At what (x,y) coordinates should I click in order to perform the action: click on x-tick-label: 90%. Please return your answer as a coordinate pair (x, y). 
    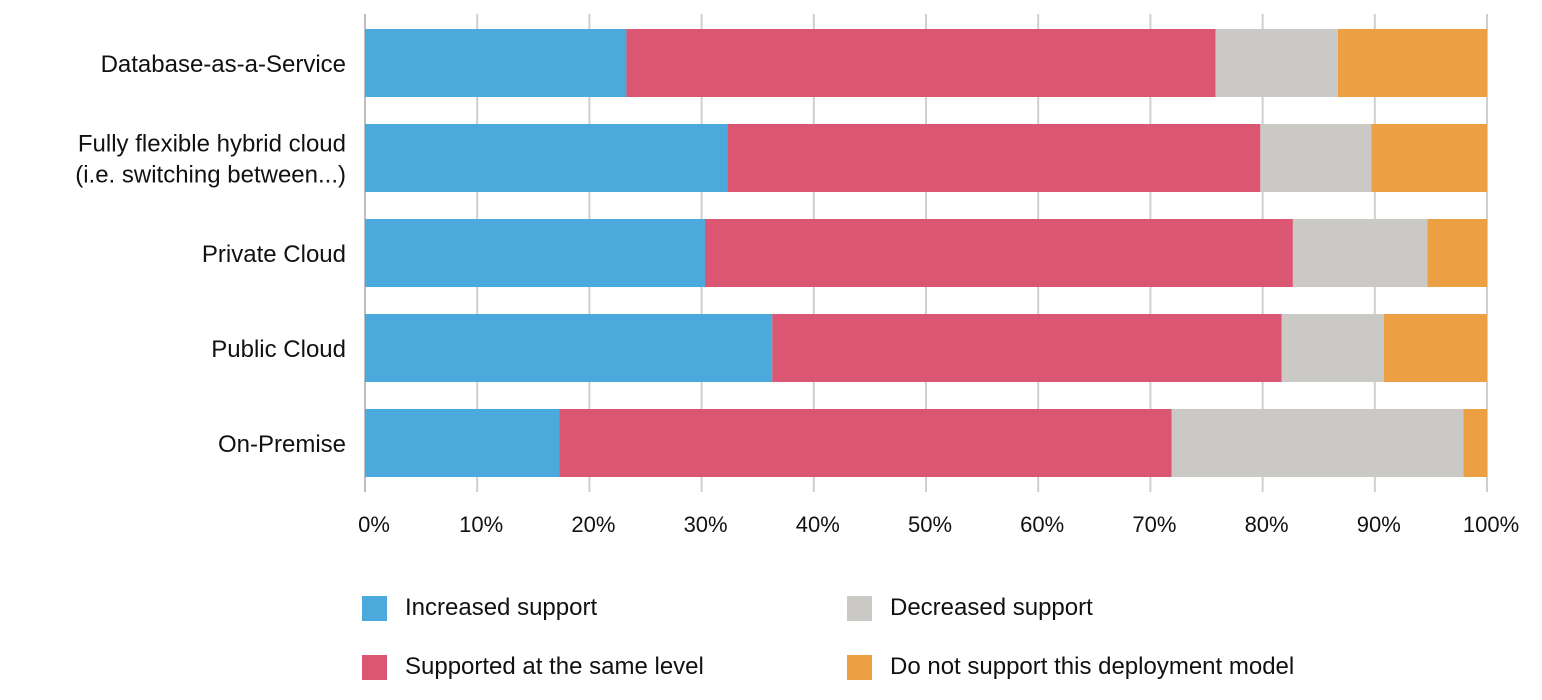
    Looking at the image, I should click on (1379, 524).